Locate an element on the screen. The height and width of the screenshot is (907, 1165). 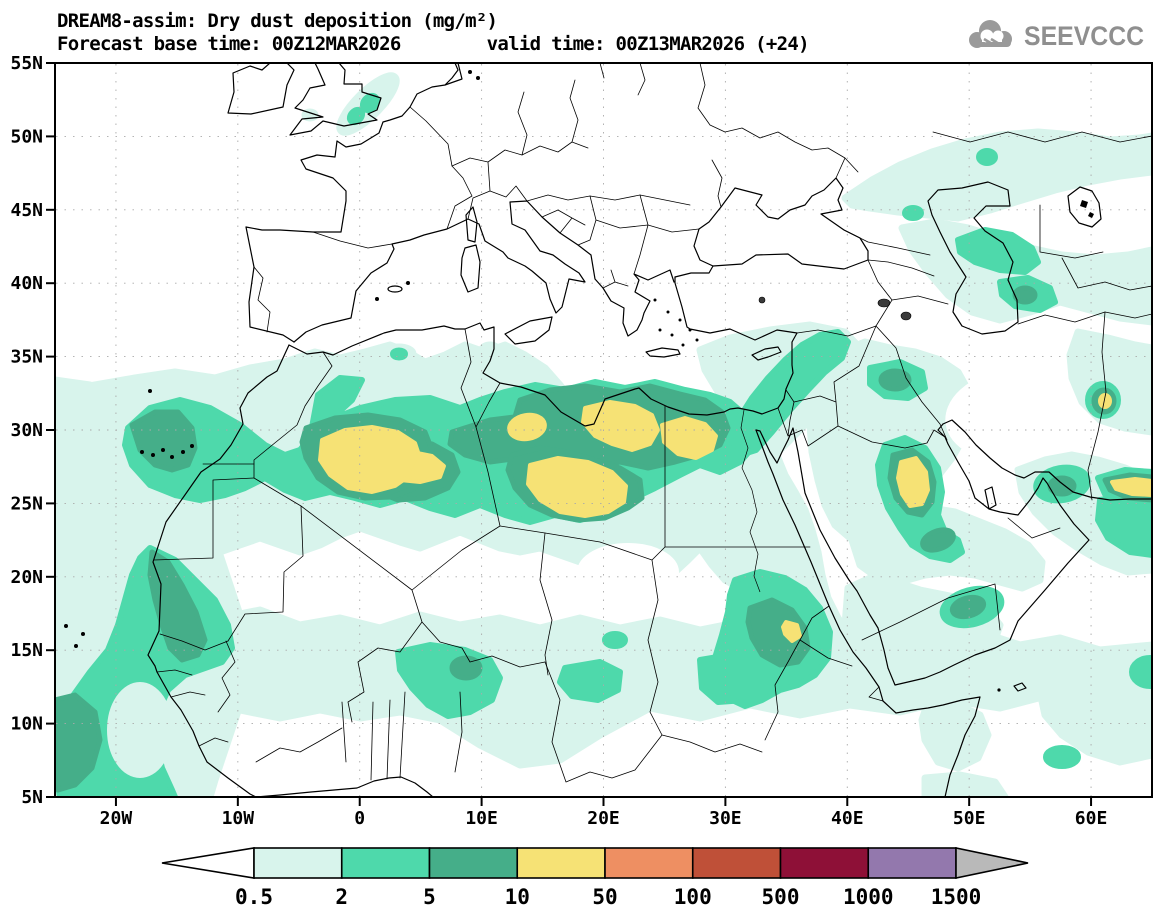
forecast-base-time: Forecast base time: 00Z12MAR2026 is located at coordinates (229, 44).